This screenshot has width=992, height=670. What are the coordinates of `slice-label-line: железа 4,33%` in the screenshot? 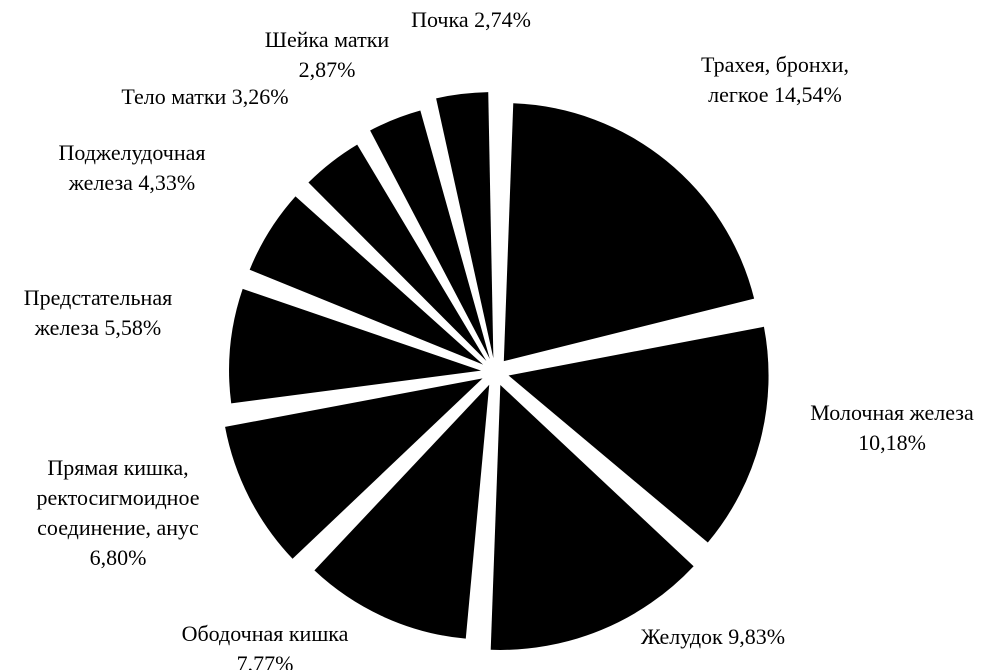 It's located at (131, 182).